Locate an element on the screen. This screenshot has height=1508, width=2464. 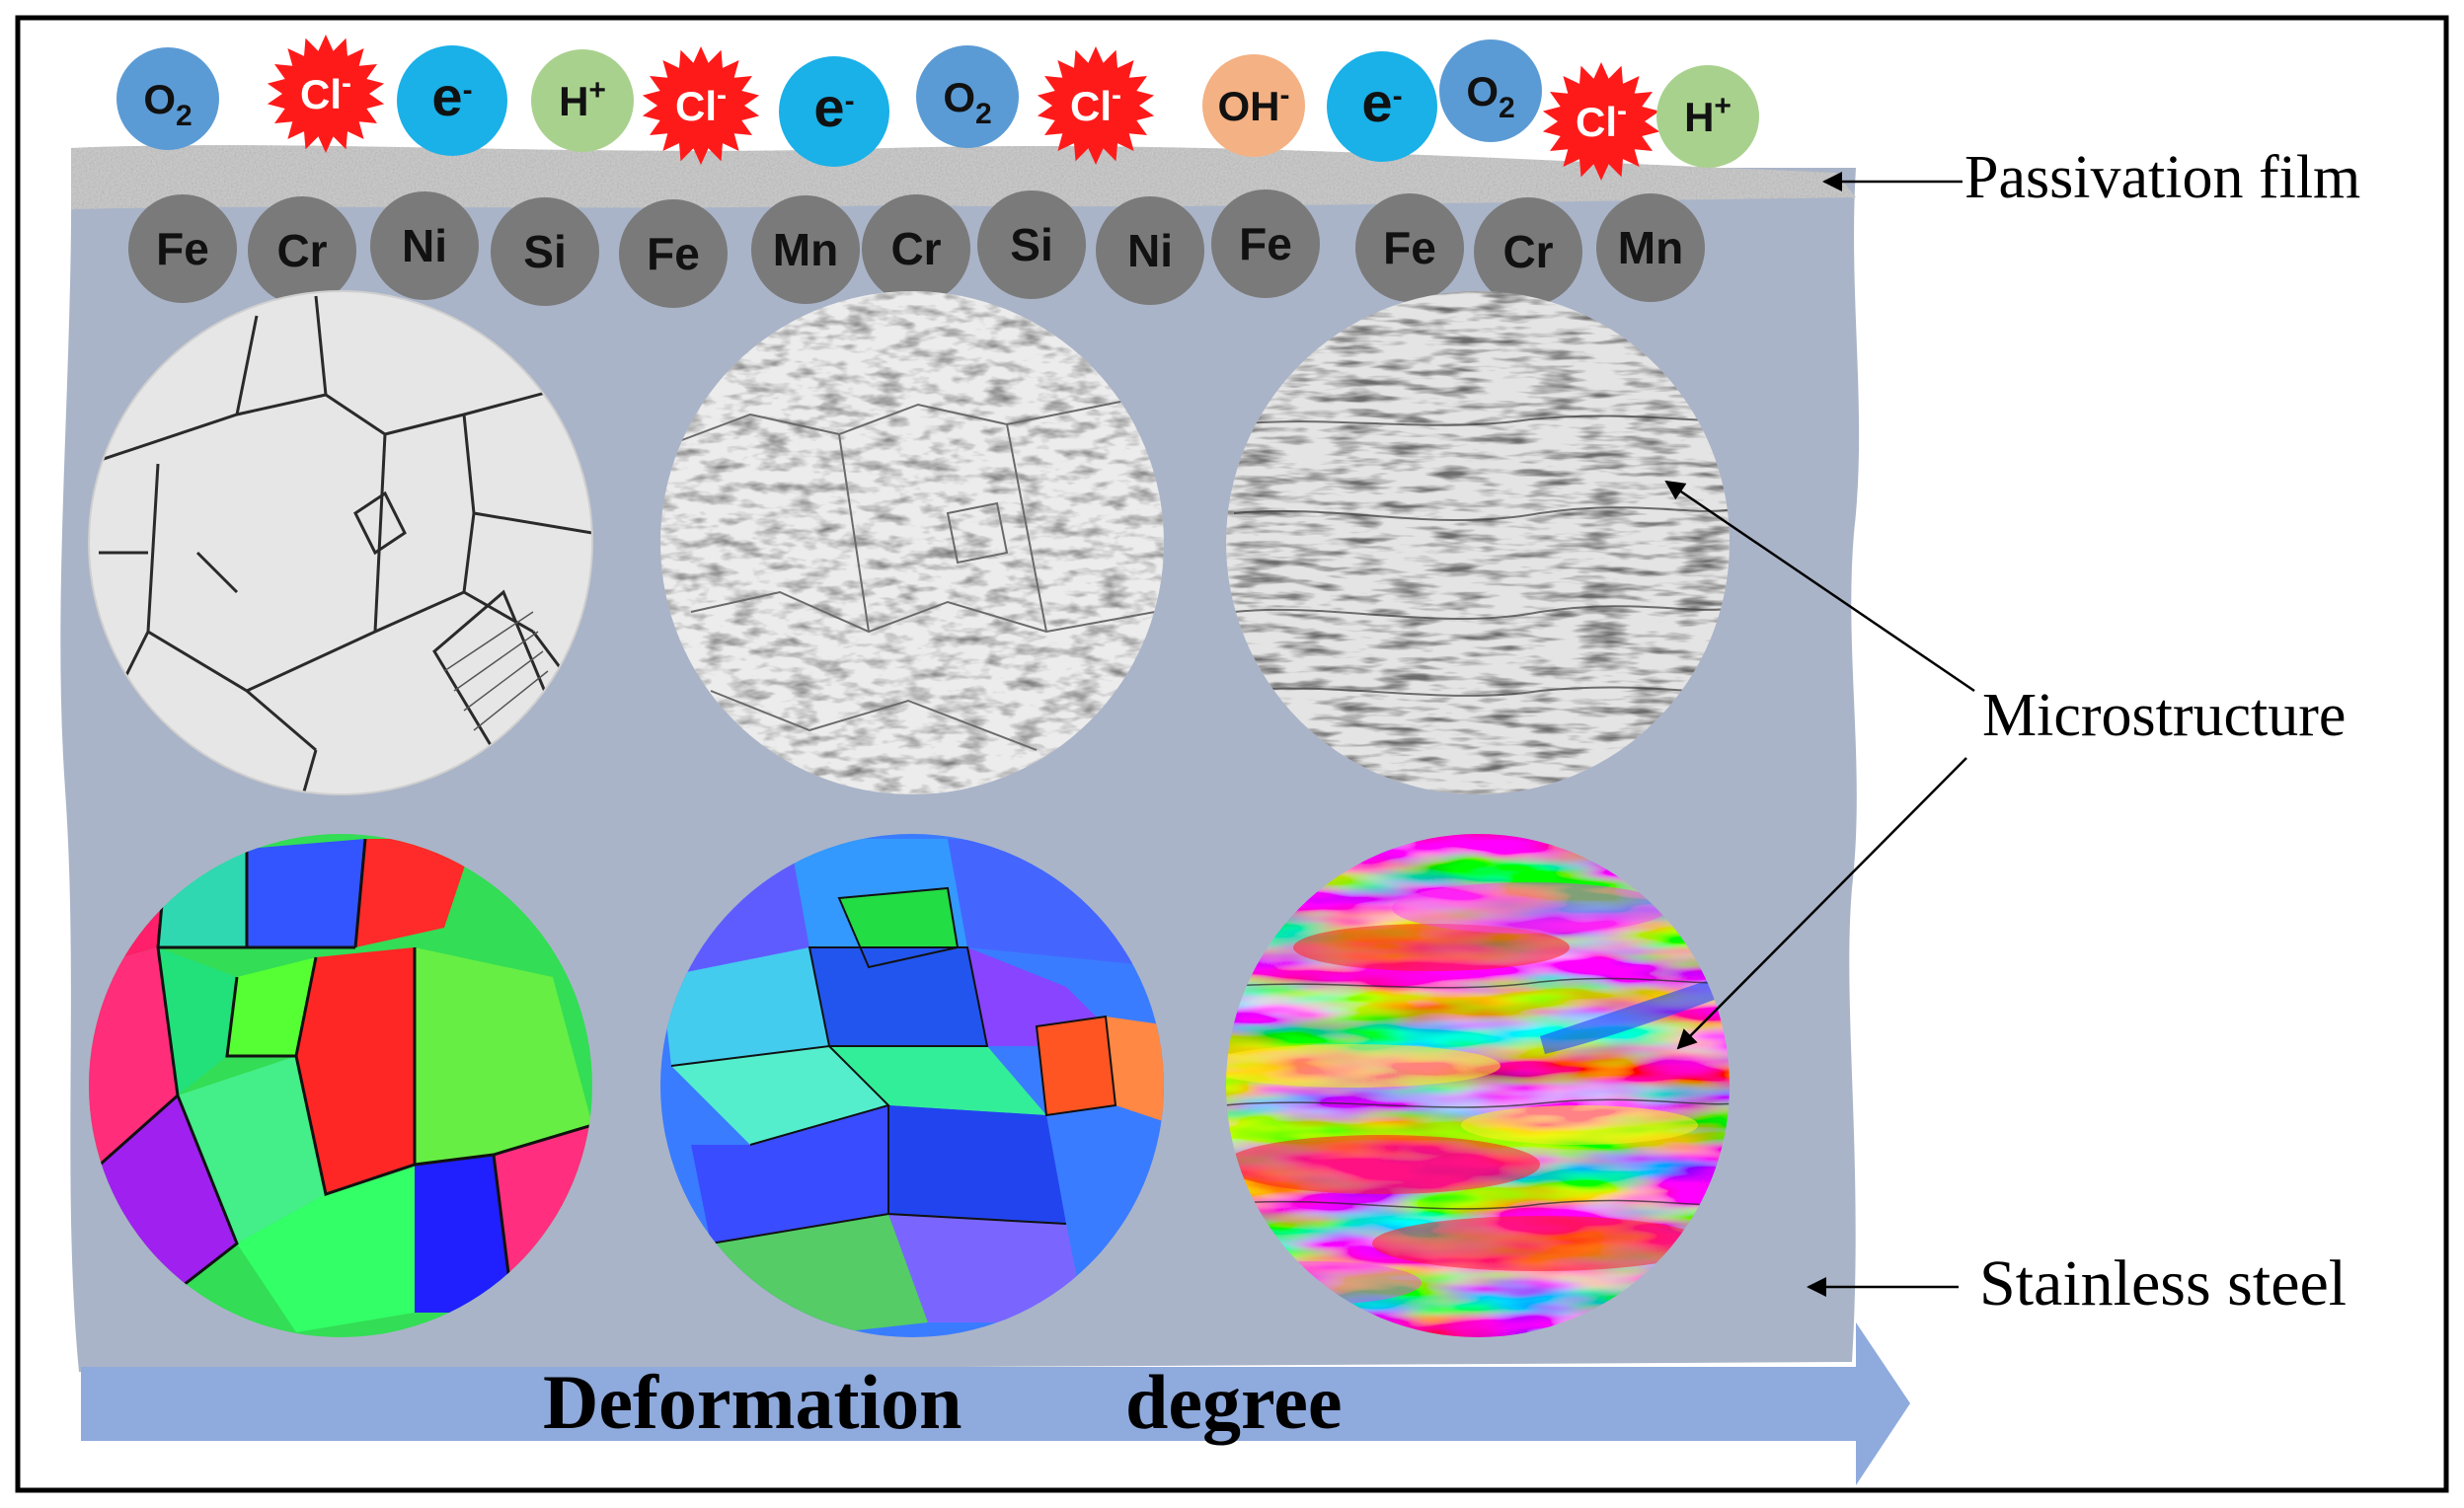
deformation-label: Deformation is located at coordinates (752, 1402).